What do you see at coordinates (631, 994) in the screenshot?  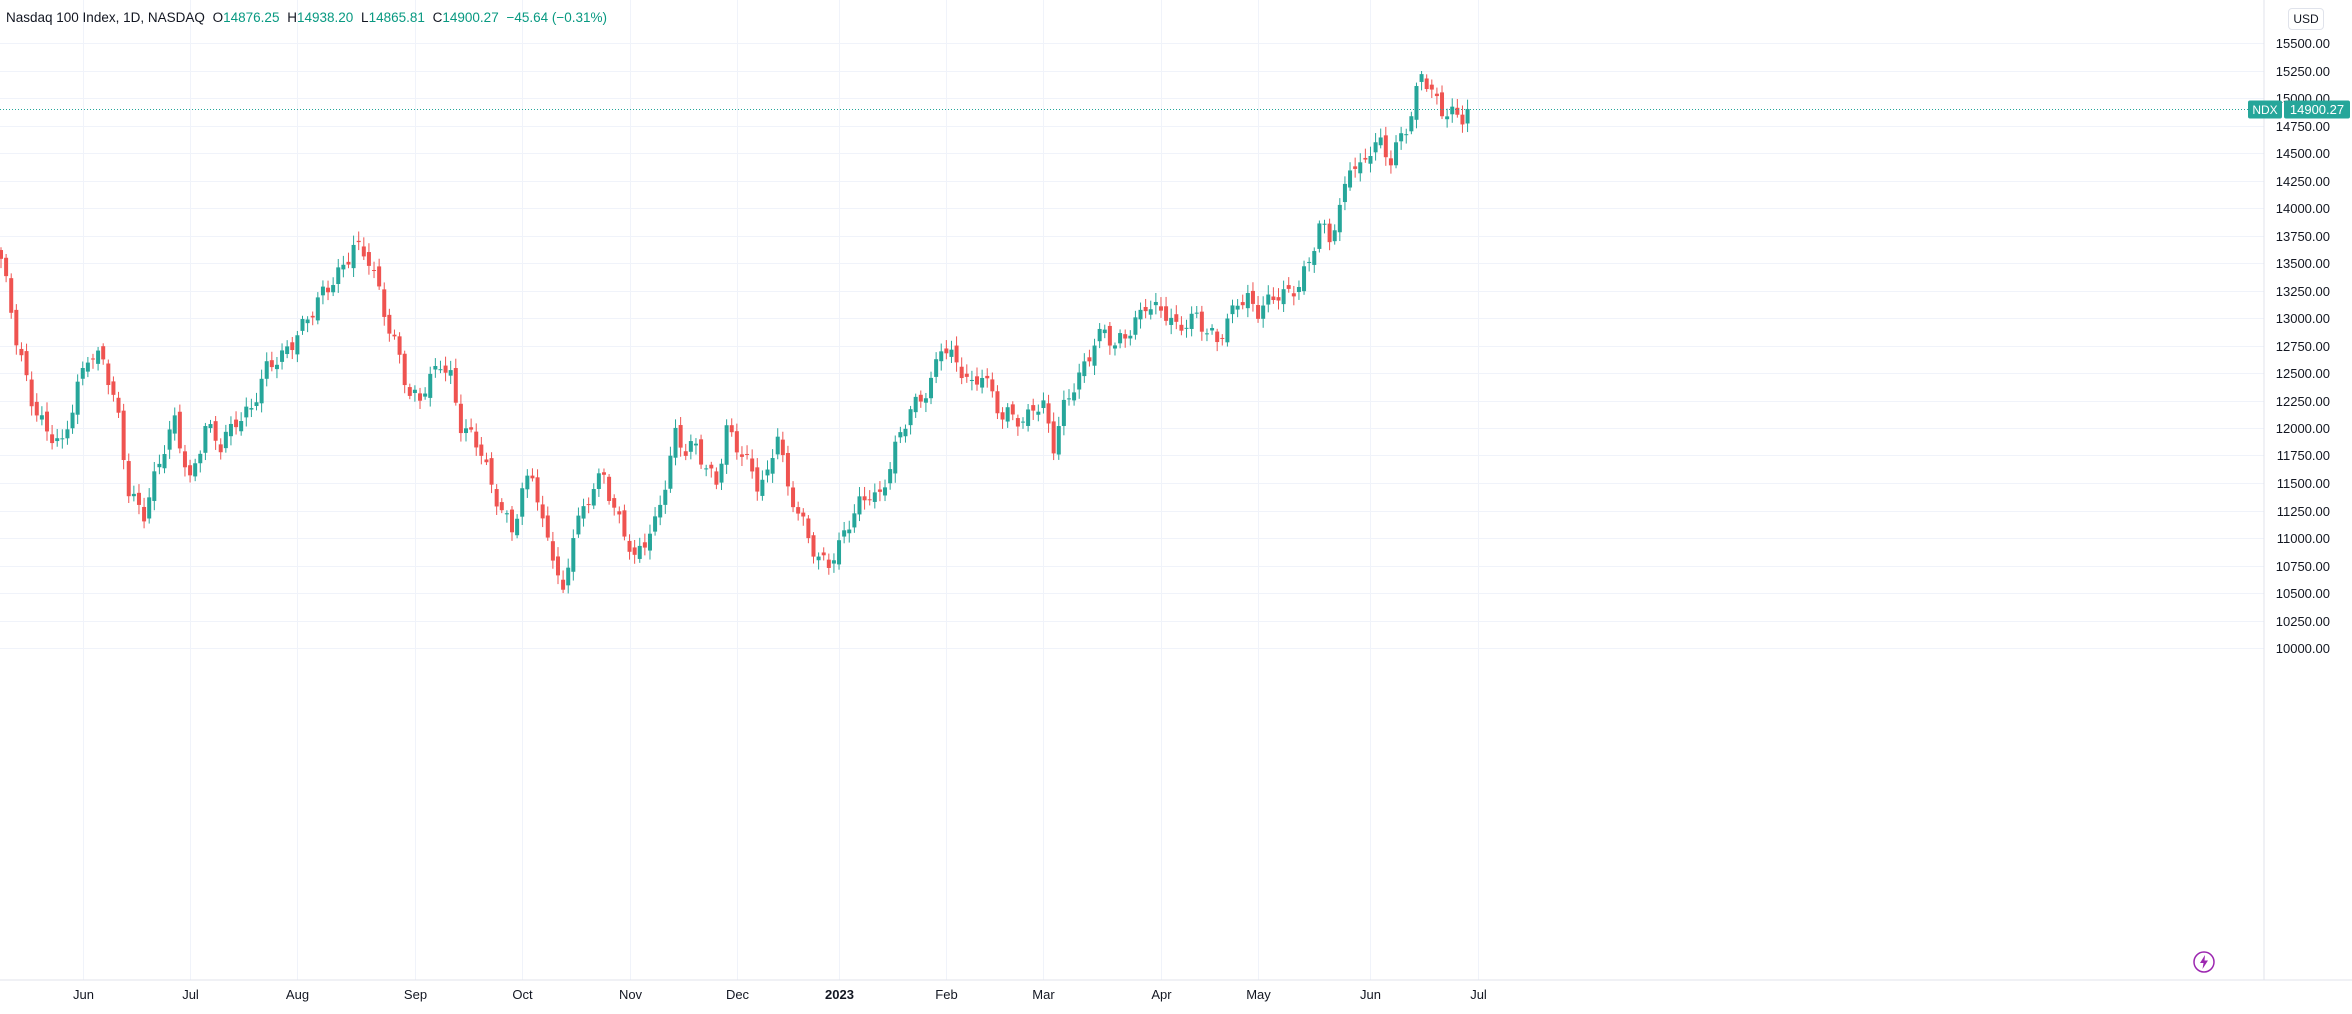 I see `time-tick-label: Nov` at bounding box center [631, 994].